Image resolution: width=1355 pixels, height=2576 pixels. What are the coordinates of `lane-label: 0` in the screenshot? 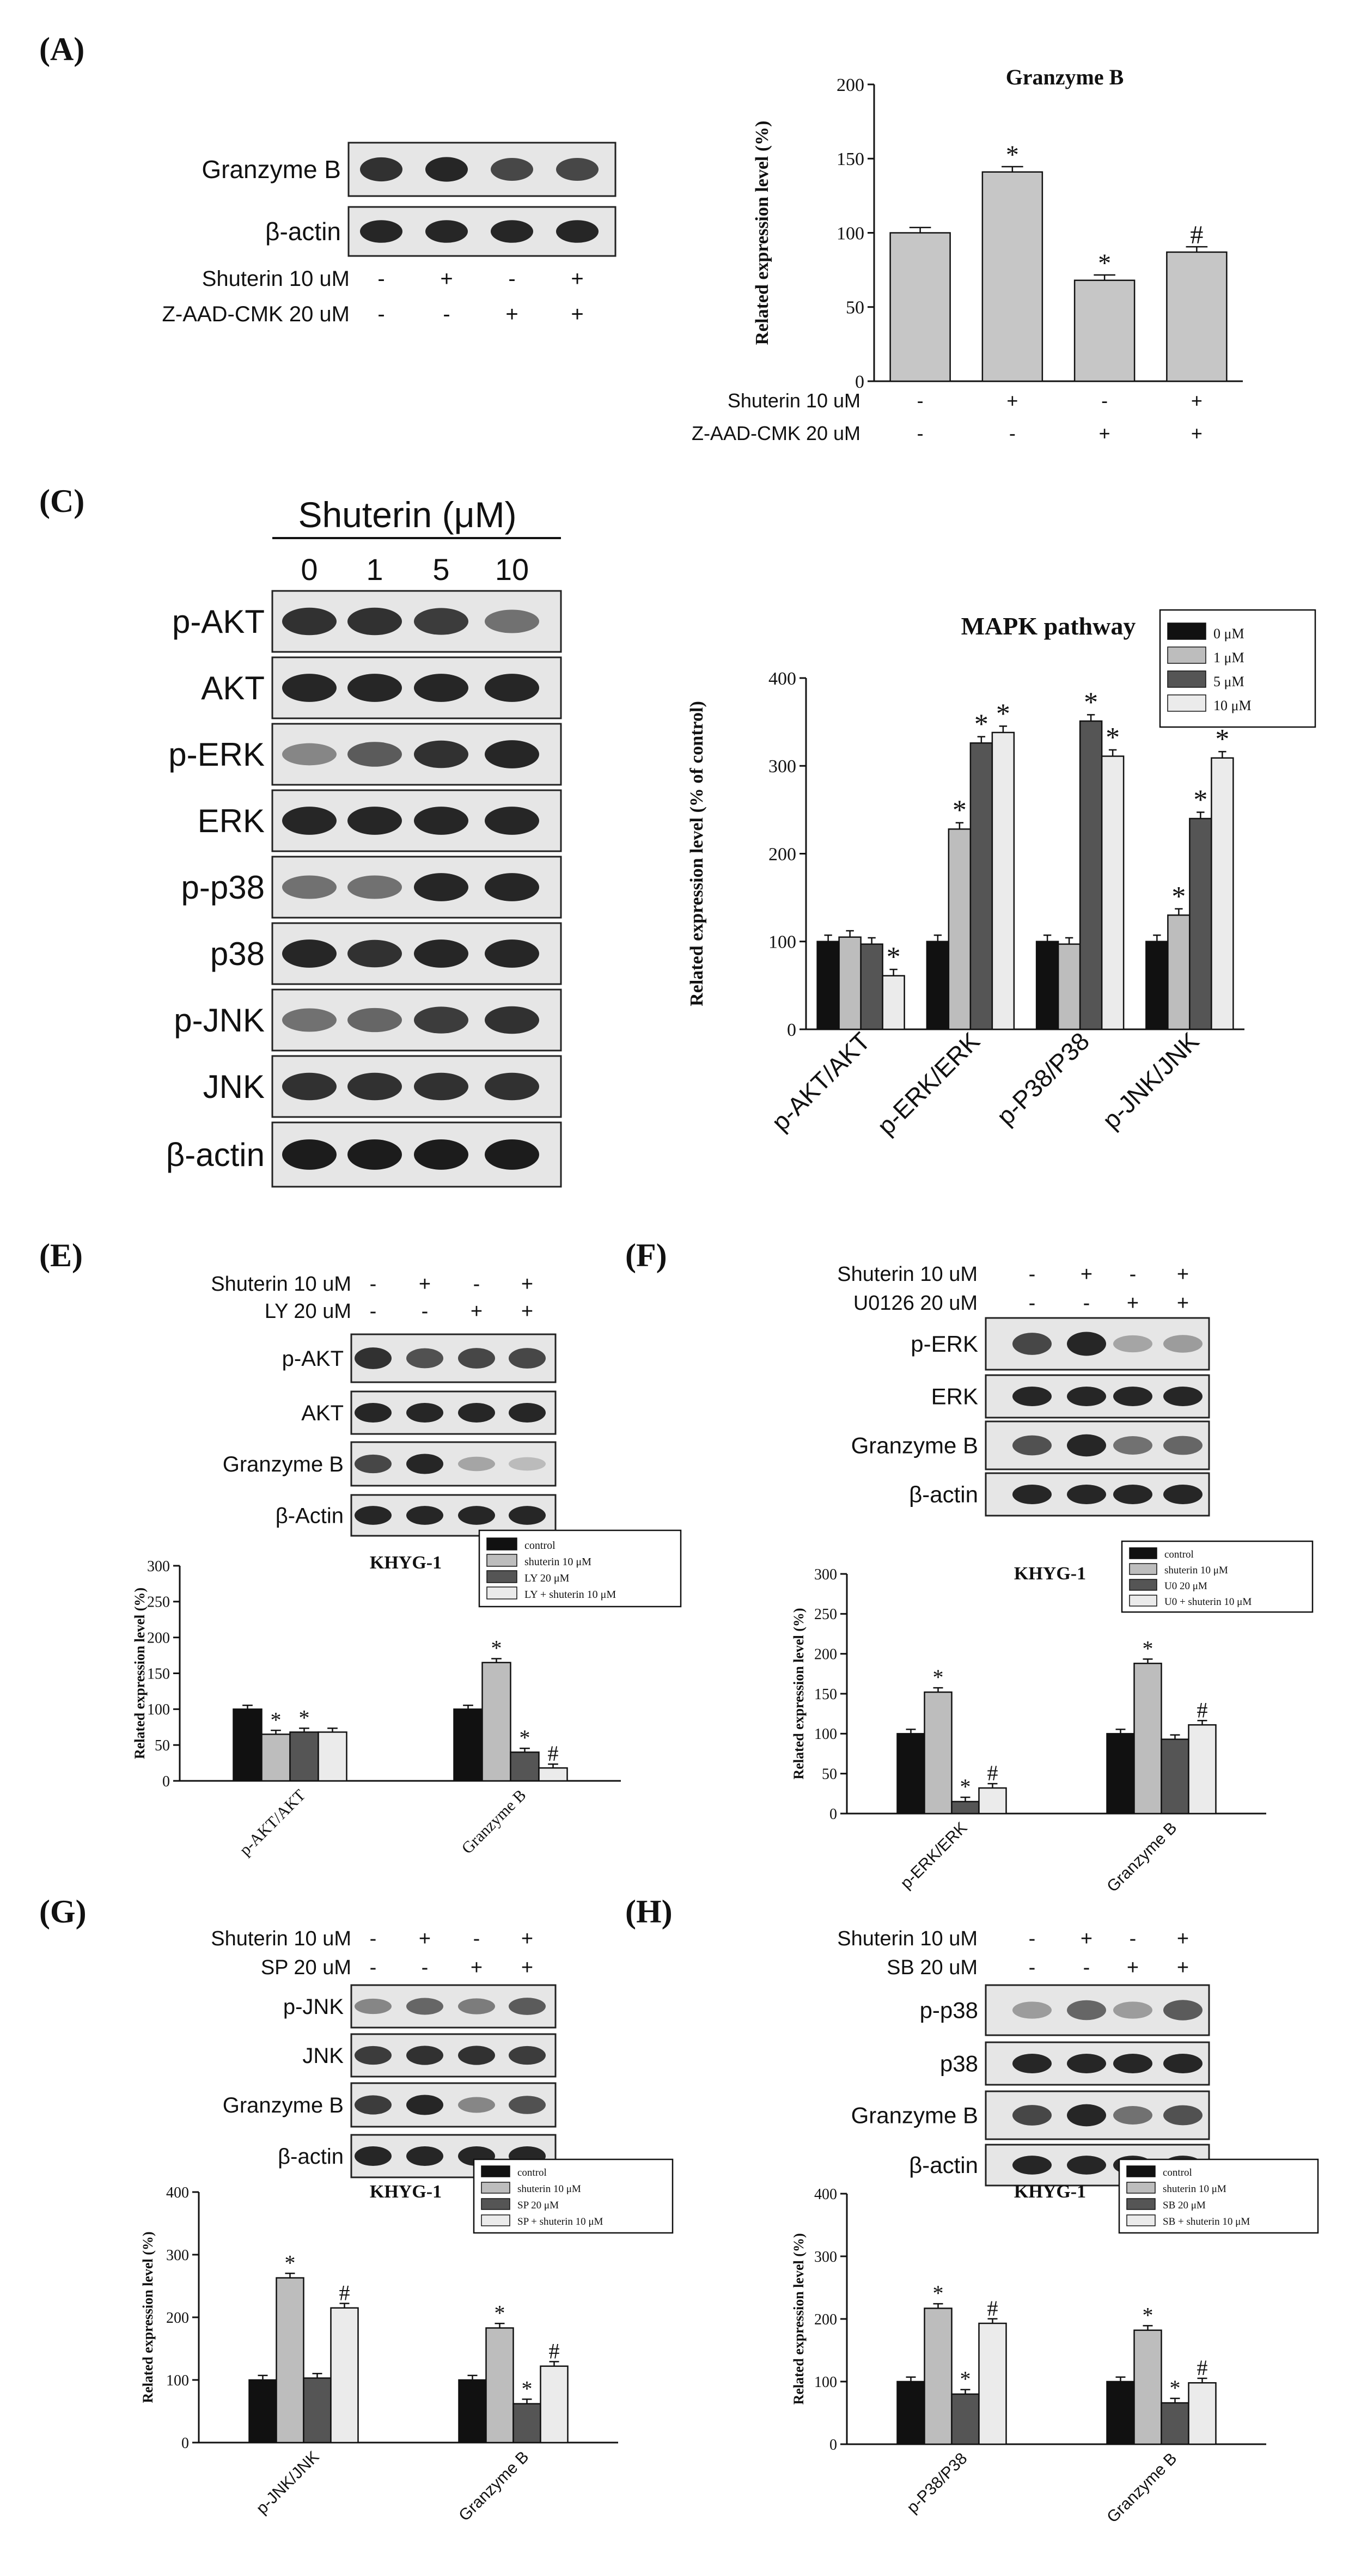 It's located at (309, 569).